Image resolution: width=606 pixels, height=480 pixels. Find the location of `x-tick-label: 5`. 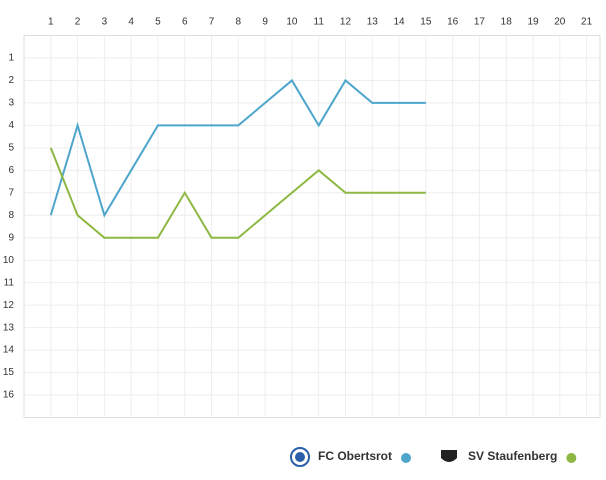

x-tick-label: 5 is located at coordinates (158, 22).